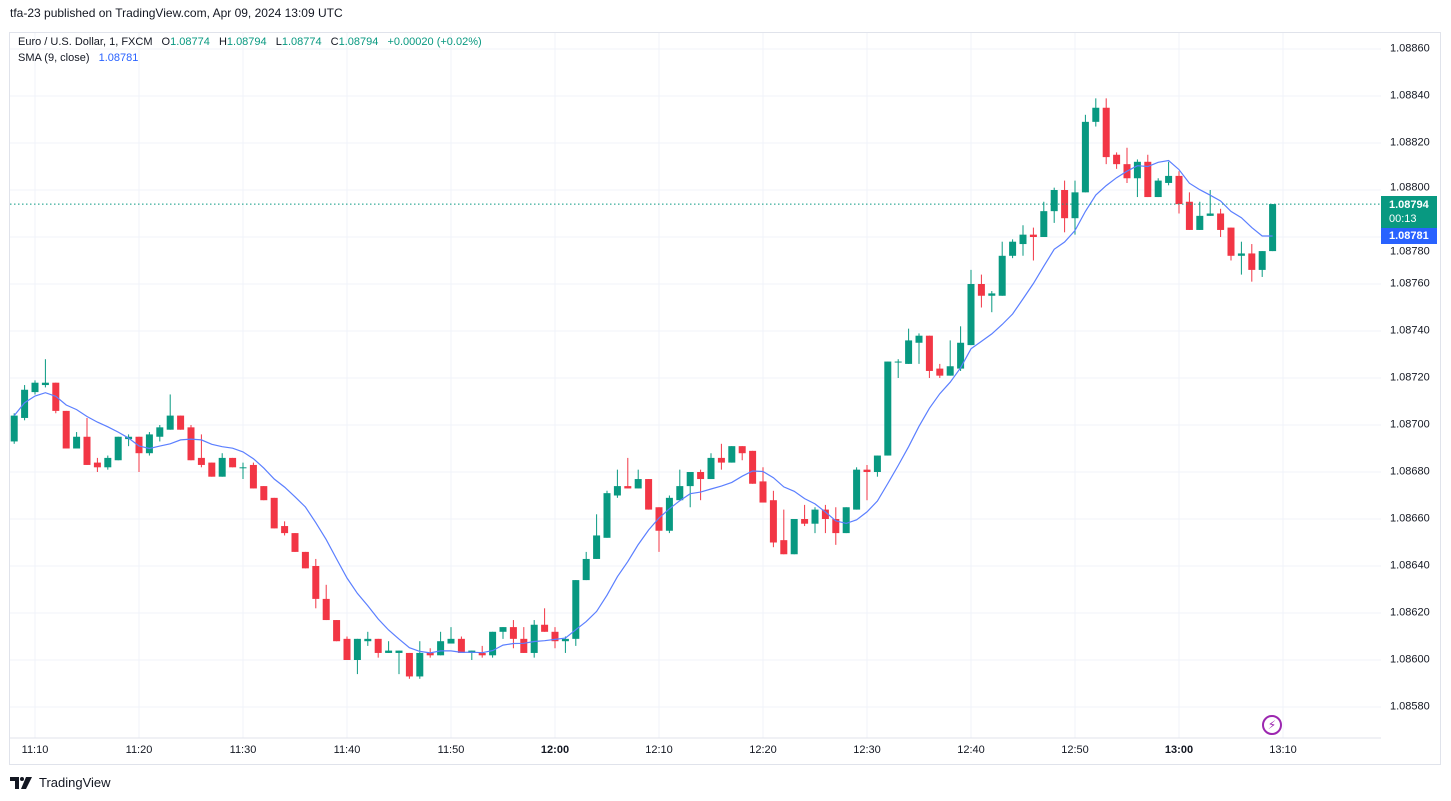 This screenshot has width=1451, height=801. Describe the element at coordinates (222, 42) in the screenshot. I see `high-label: H` at that location.